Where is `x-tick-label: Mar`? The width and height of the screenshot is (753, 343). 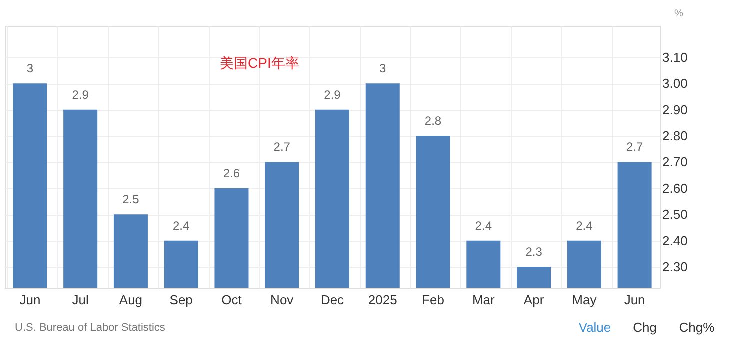 x-tick-label: Mar is located at coordinates (484, 300).